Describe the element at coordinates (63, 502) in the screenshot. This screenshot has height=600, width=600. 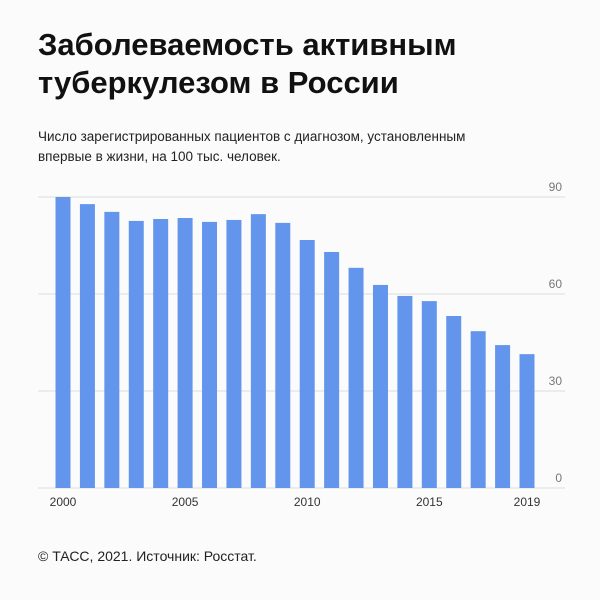
I see `x-tick-label: 2000` at that location.